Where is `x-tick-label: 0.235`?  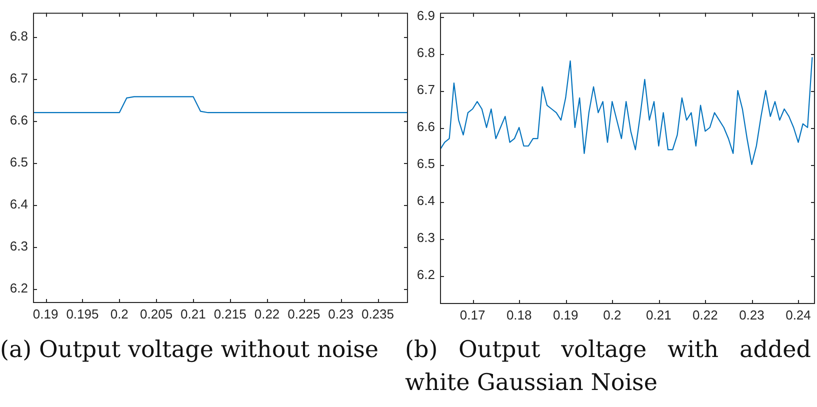
x-tick-label: 0.235 is located at coordinates (377, 314).